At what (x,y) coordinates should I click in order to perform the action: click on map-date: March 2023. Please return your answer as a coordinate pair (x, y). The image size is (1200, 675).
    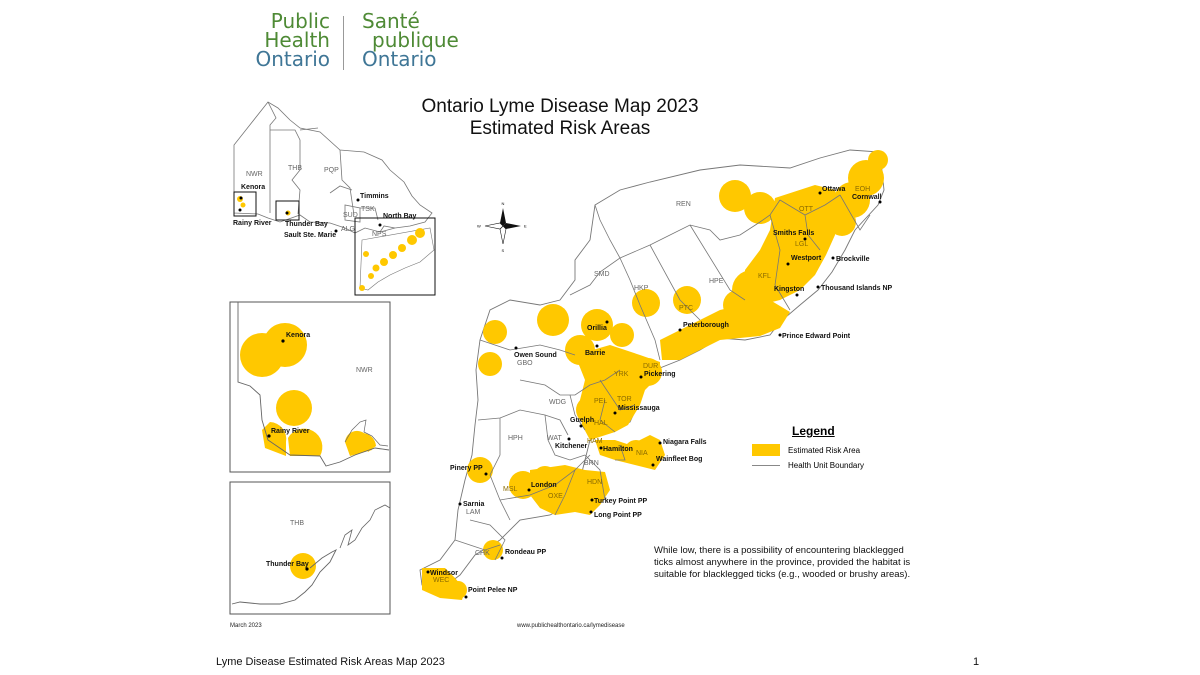
    Looking at the image, I should click on (246, 626).